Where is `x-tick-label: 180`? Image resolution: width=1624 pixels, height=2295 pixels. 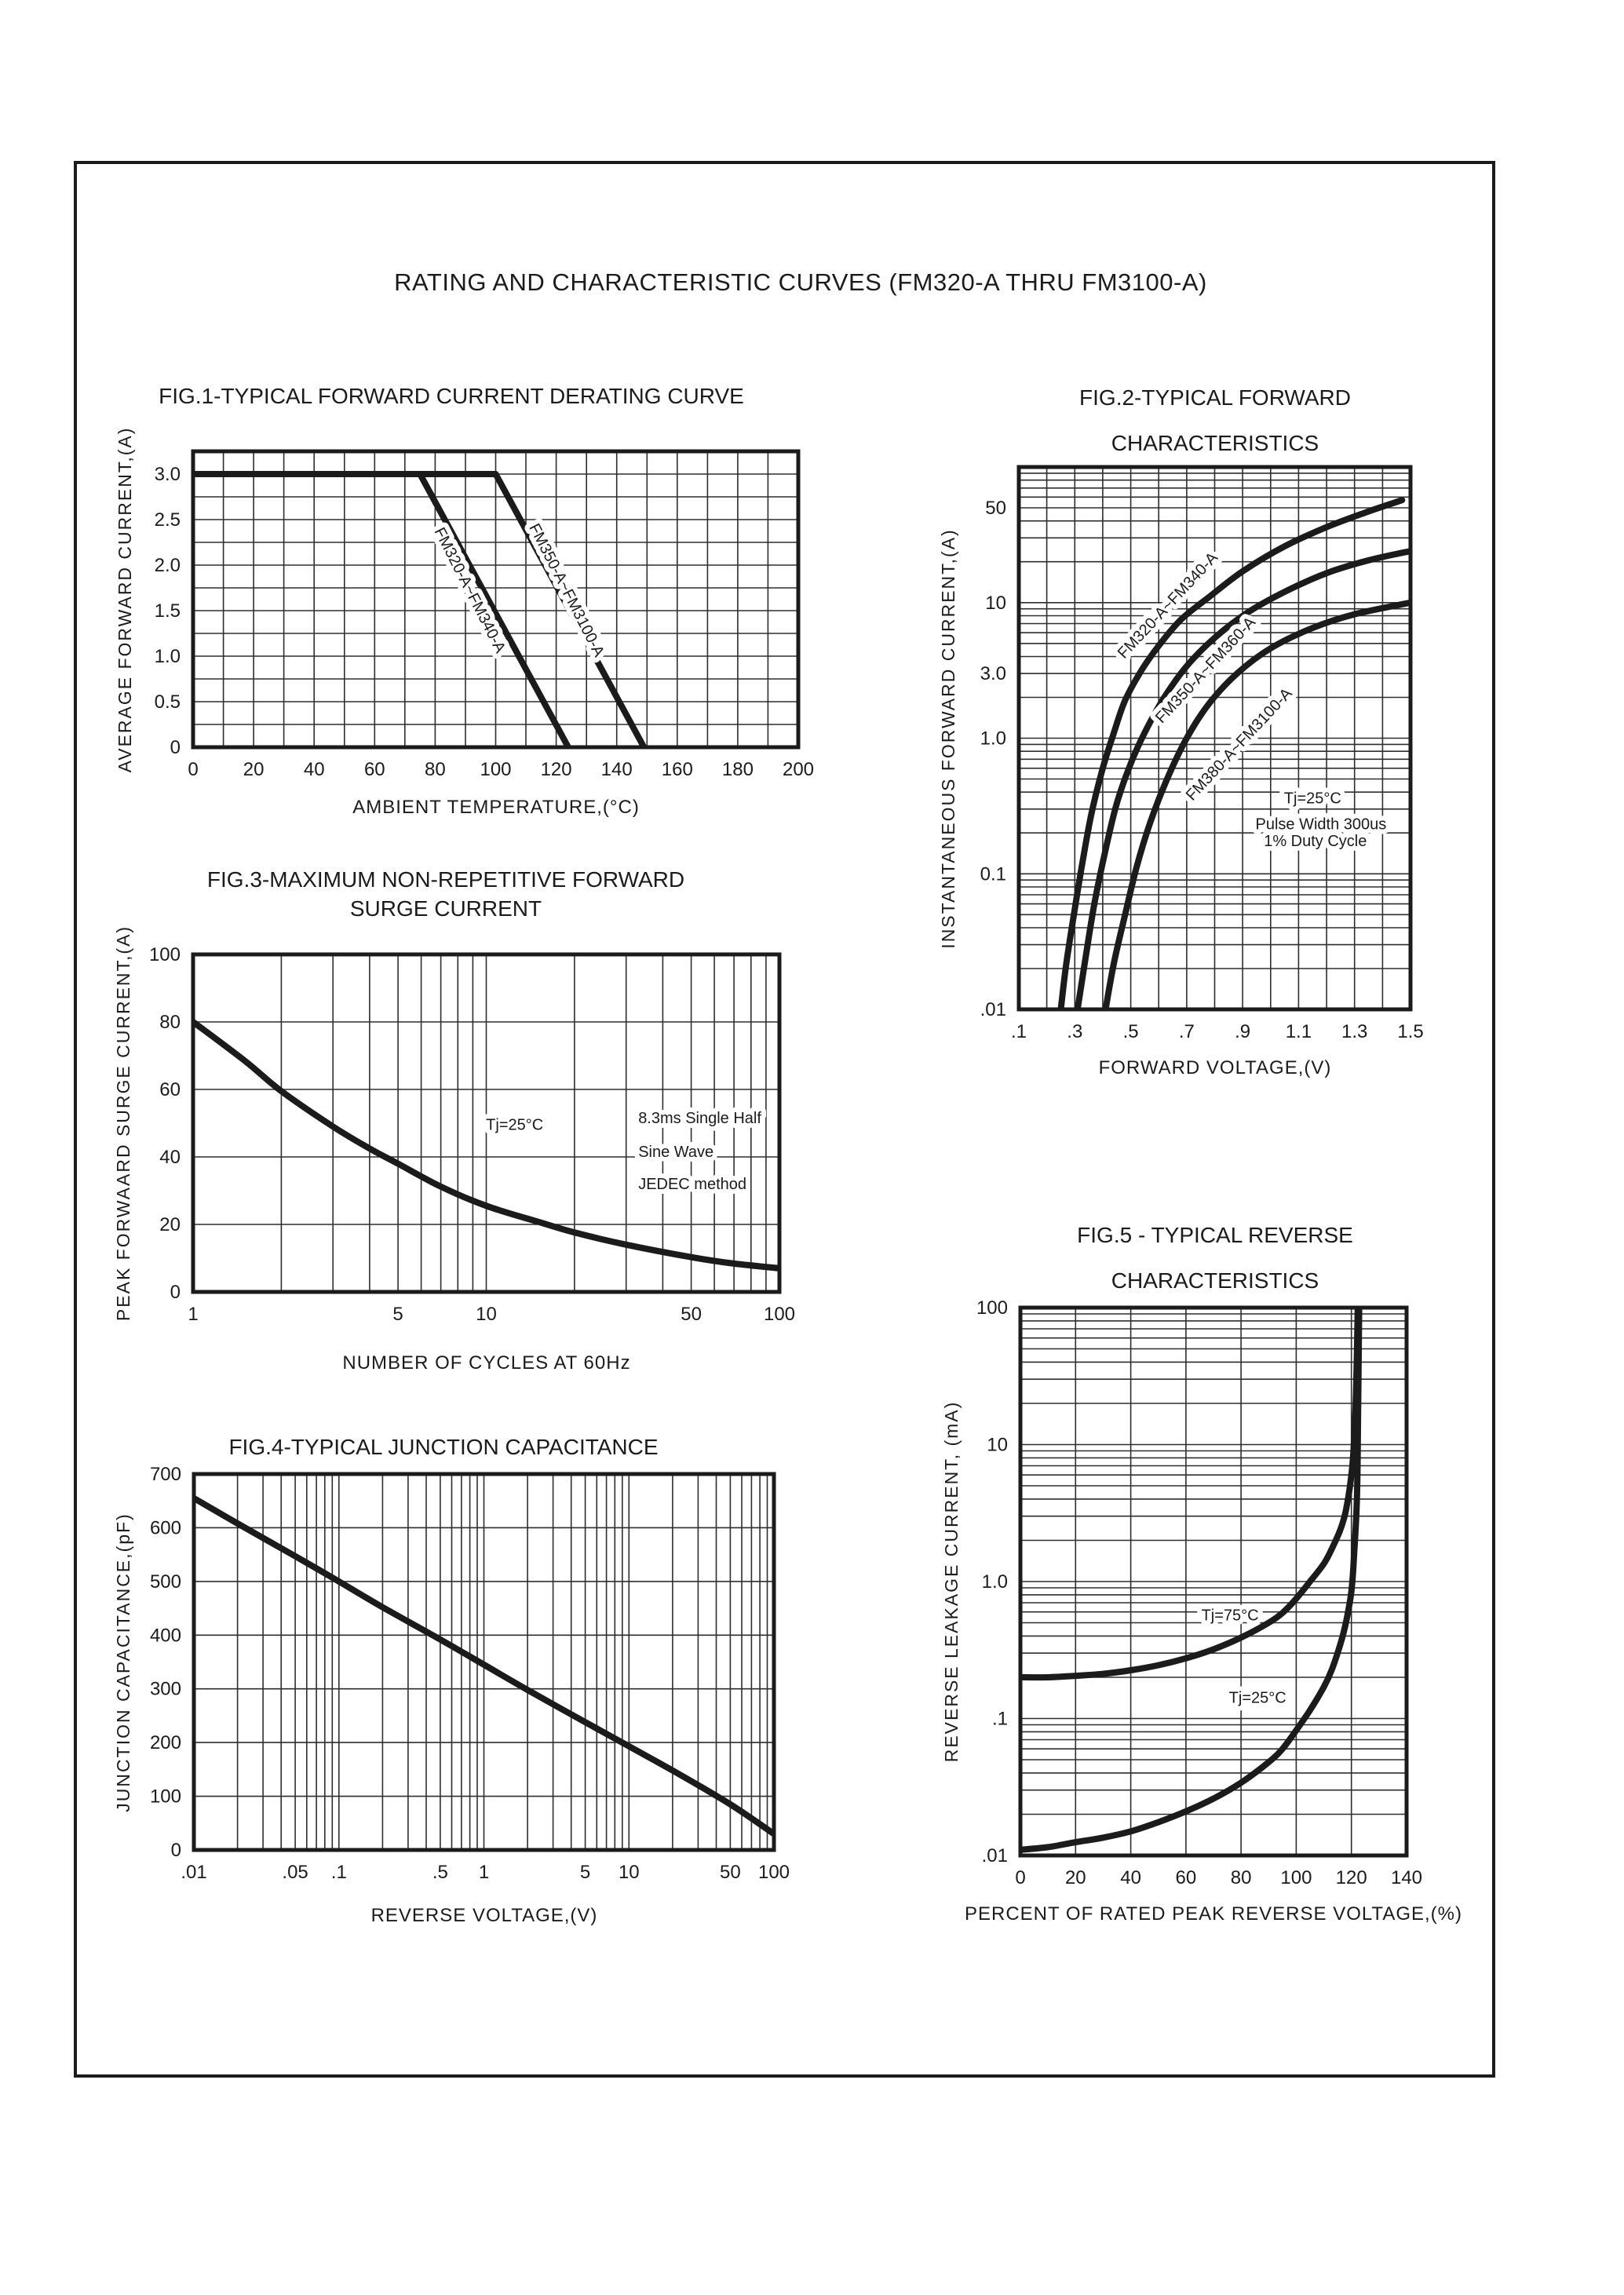
x-tick-label: 180 is located at coordinates (738, 769).